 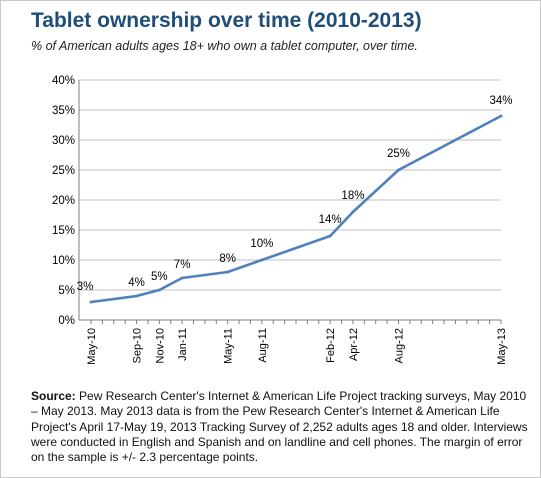 I want to click on source-label: Source:, so click(x=53, y=396).